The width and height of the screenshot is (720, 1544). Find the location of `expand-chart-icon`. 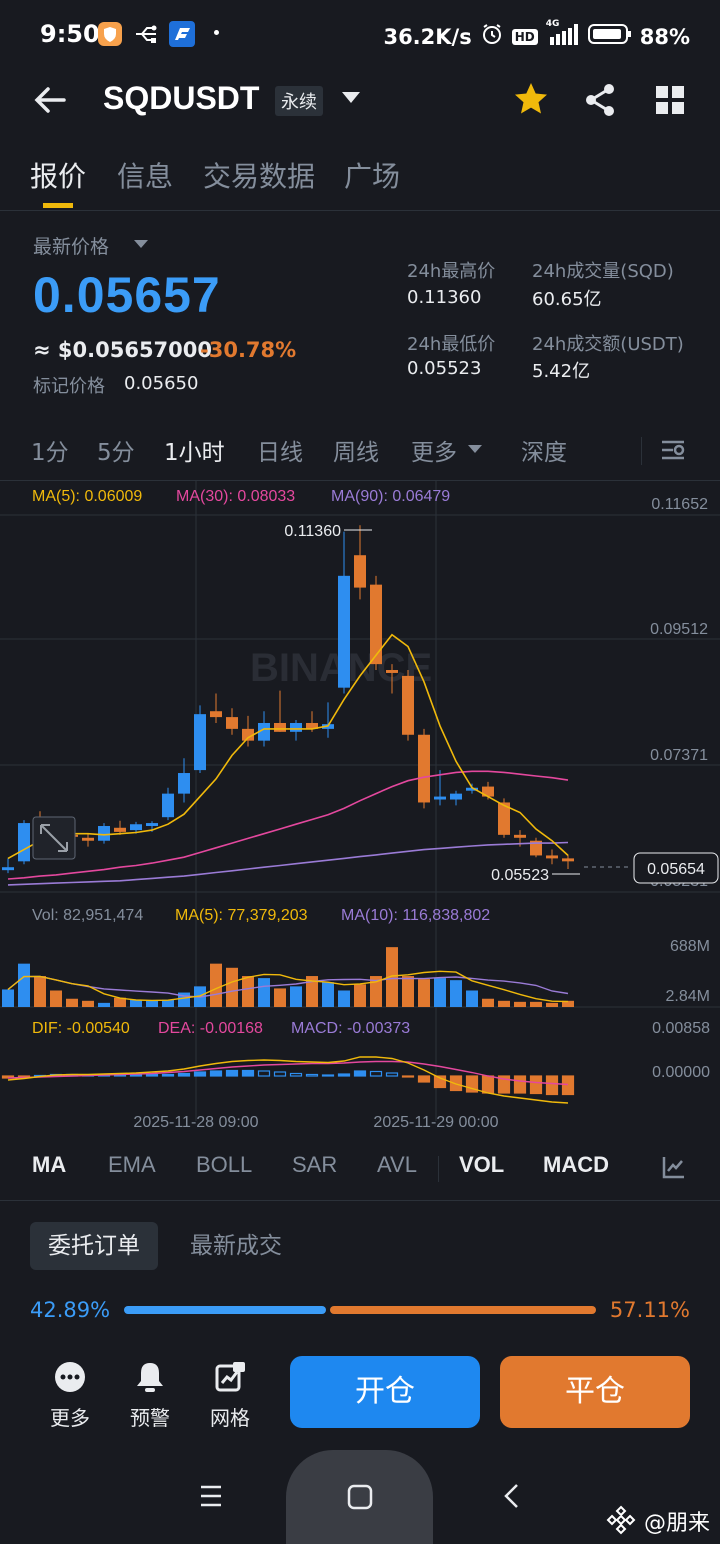

expand-chart-icon is located at coordinates (54, 838).